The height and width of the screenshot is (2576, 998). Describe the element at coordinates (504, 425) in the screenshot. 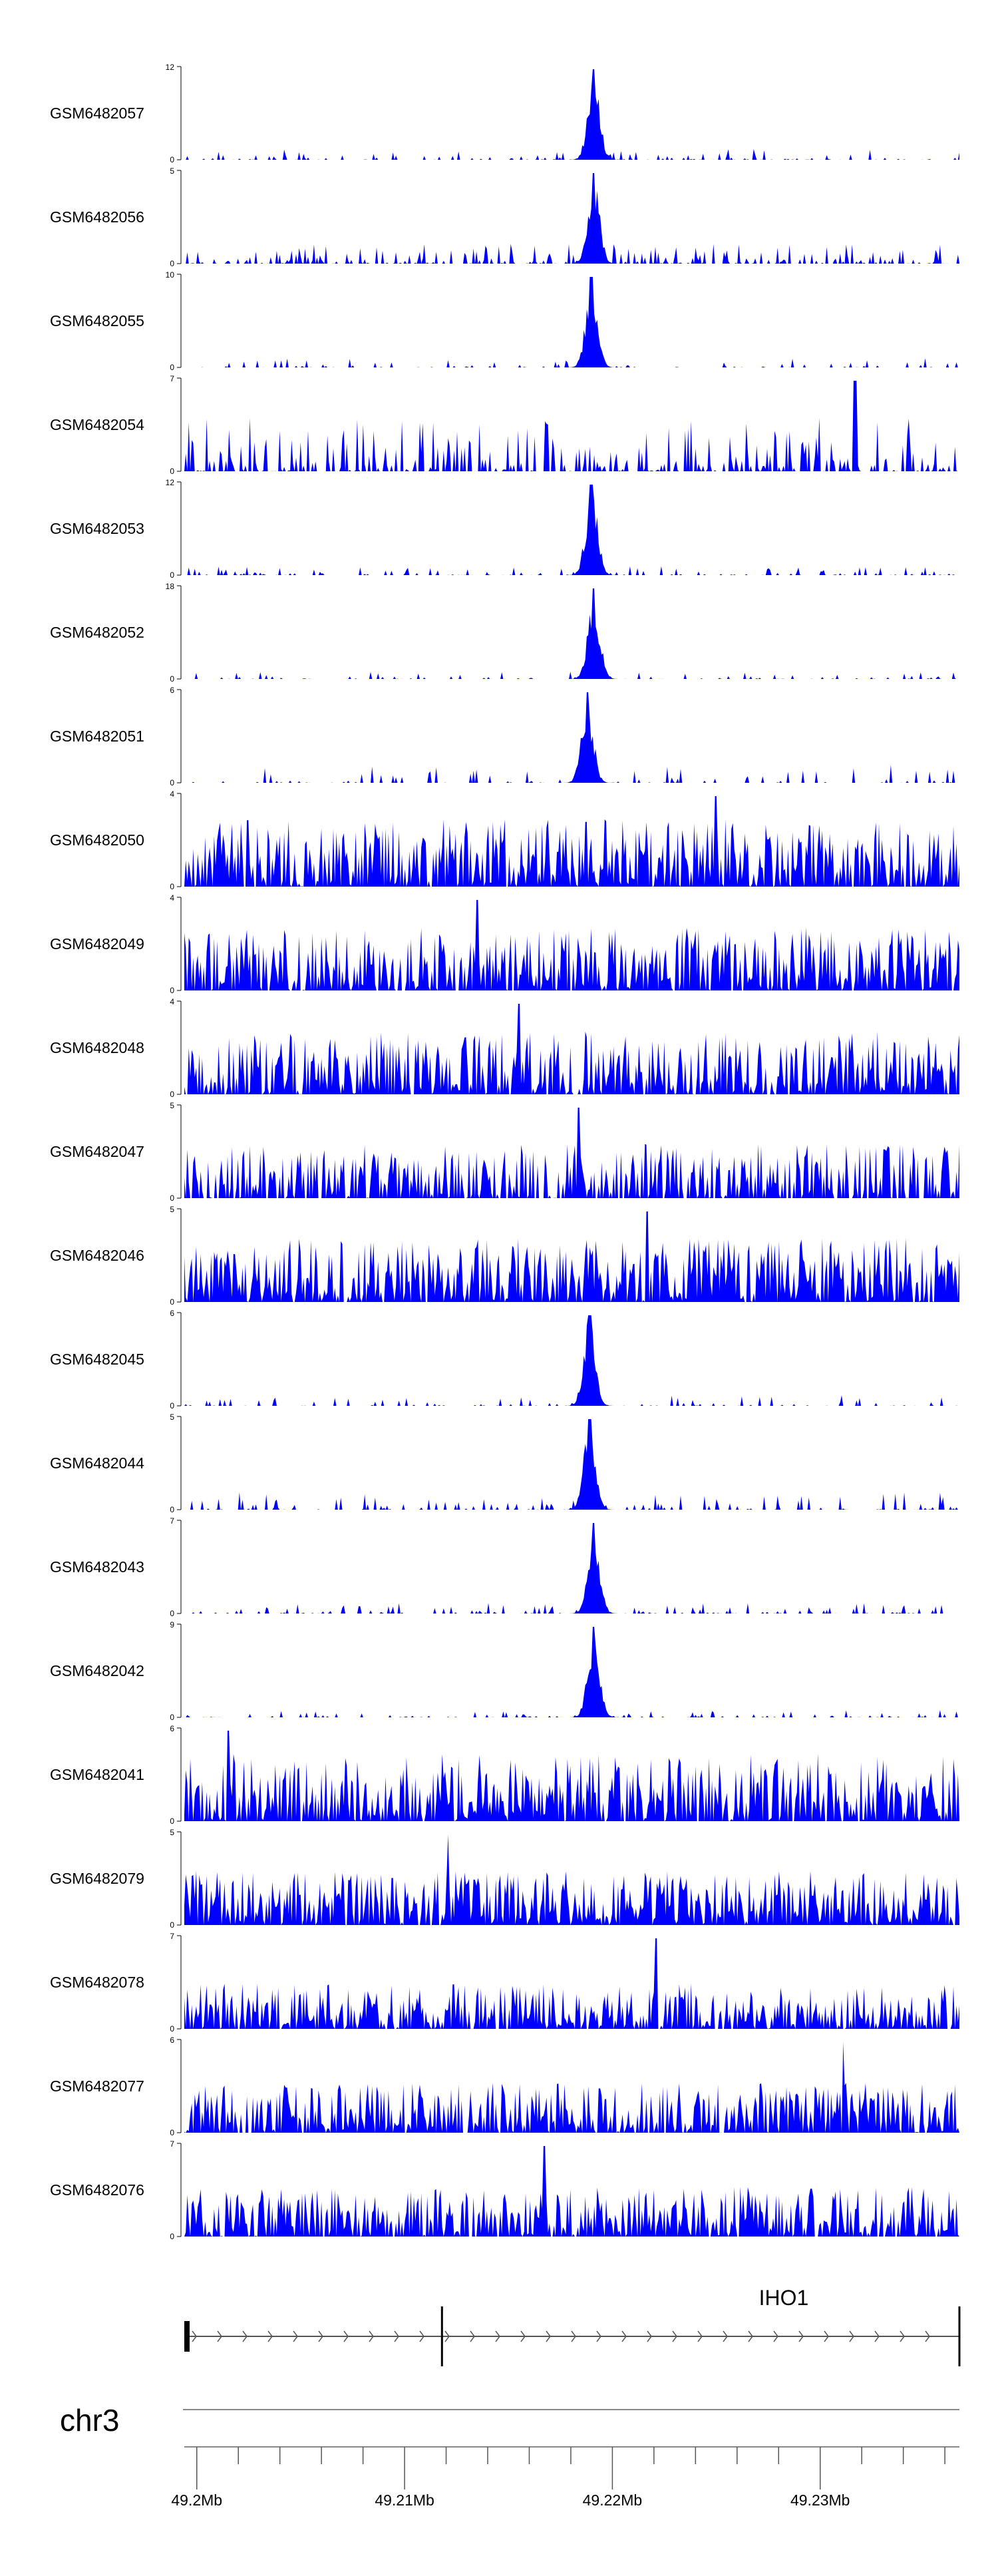

I see `track-GSM6482054: GSM6482054 7 0` at that location.